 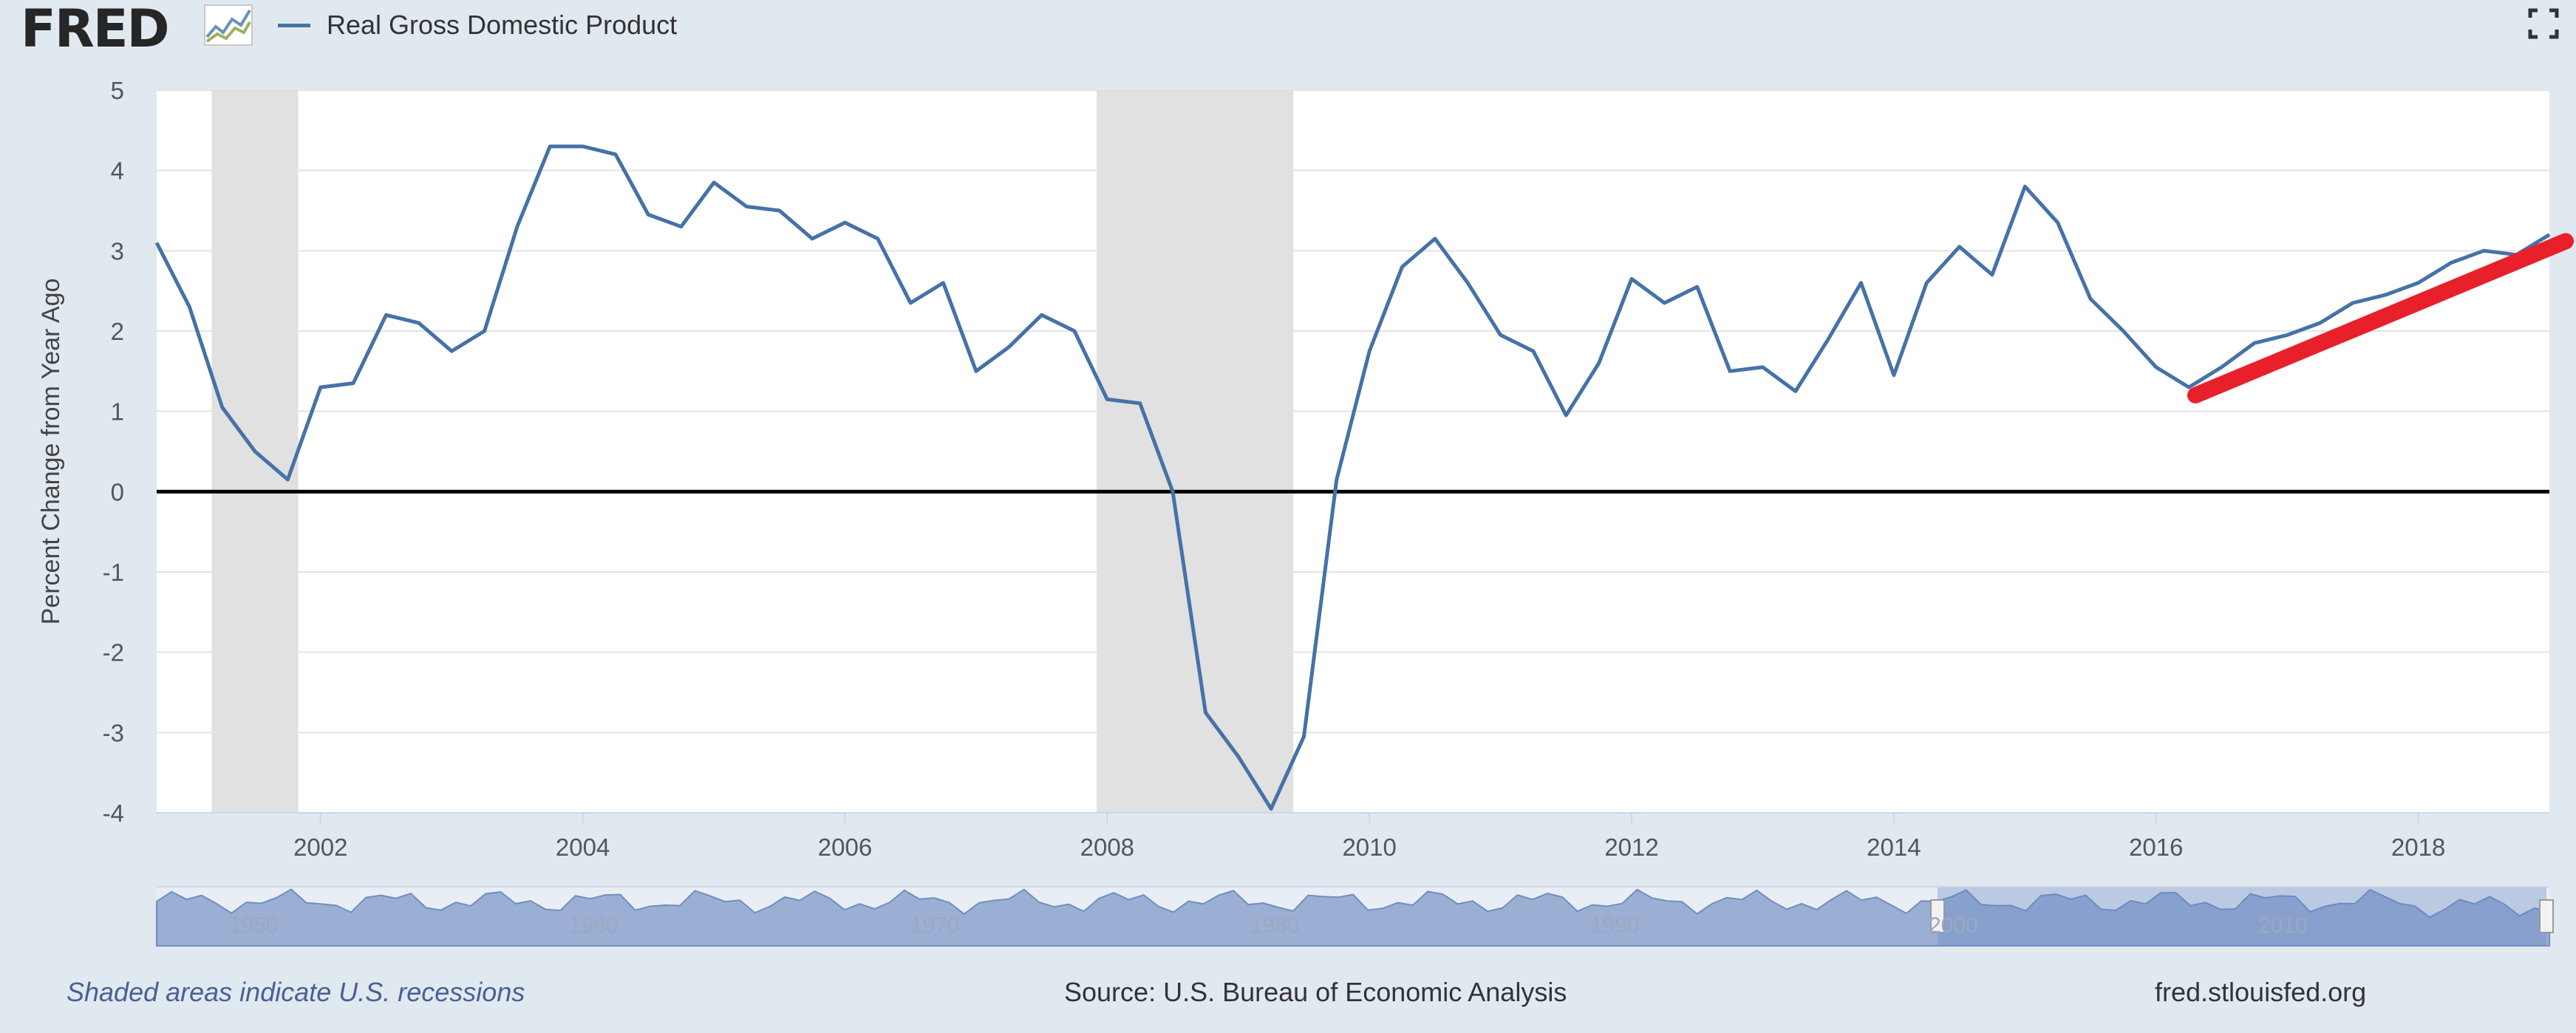 I want to click on x-tick-label: 2006, so click(x=845, y=847).